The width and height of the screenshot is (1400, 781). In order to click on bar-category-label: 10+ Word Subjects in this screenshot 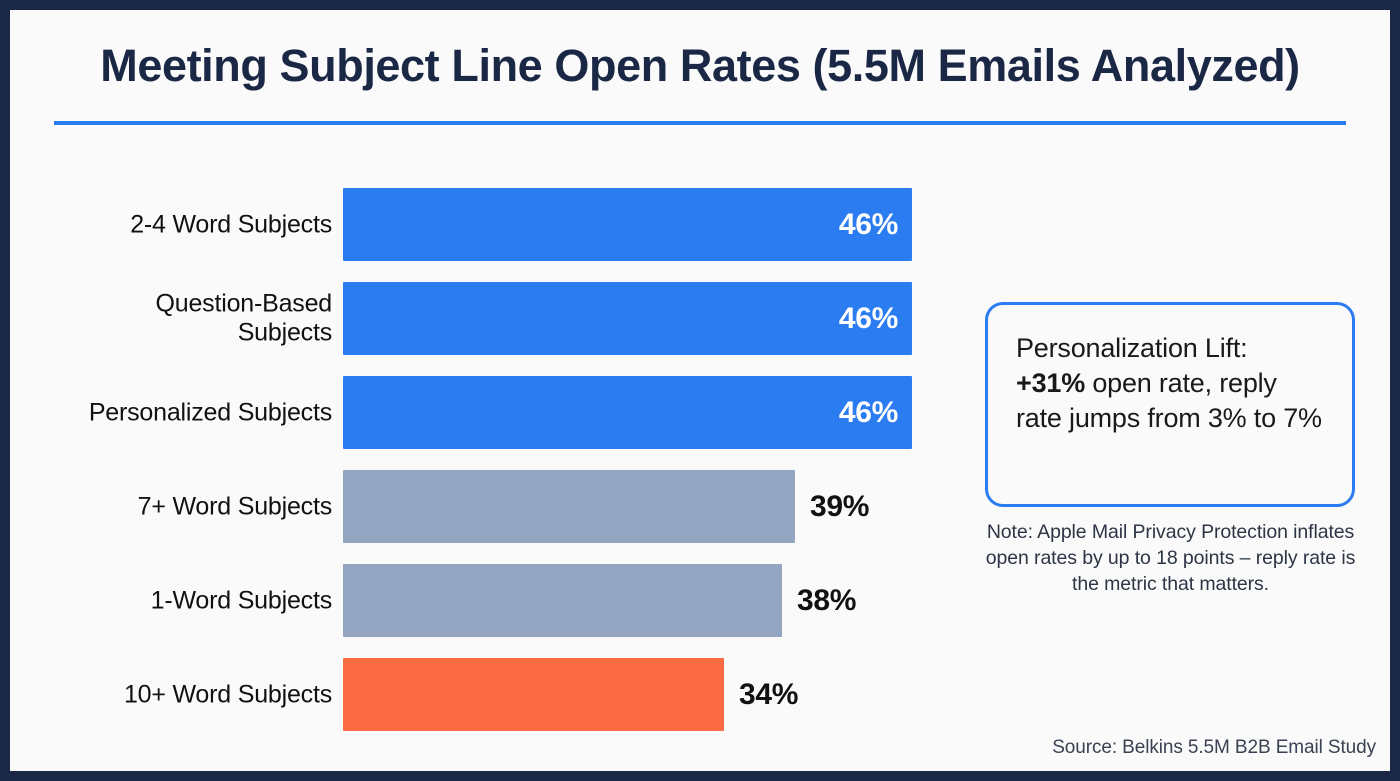, I will do `click(182, 695)`.